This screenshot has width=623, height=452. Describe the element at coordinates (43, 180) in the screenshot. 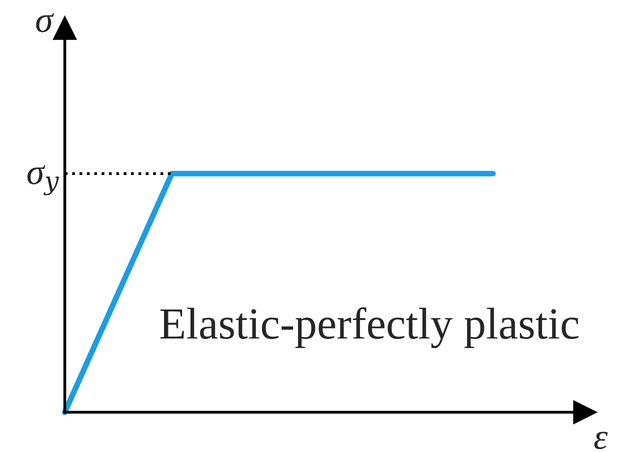

I see `ref-line-label: σ$_{y}$` at that location.